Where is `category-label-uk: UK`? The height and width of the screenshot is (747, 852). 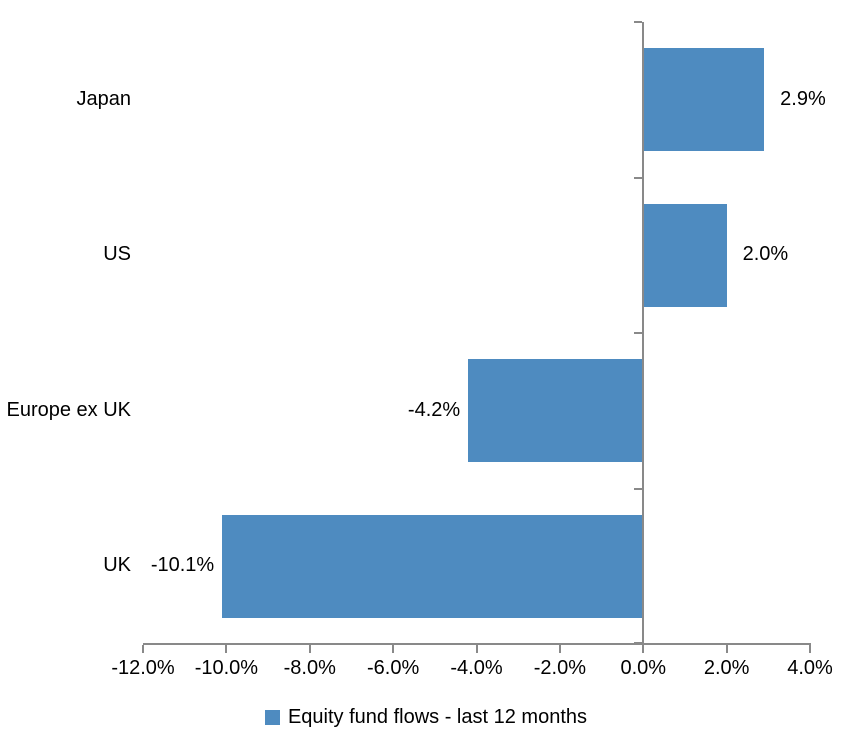 category-label-uk: UK is located at coordinates (117, 565).